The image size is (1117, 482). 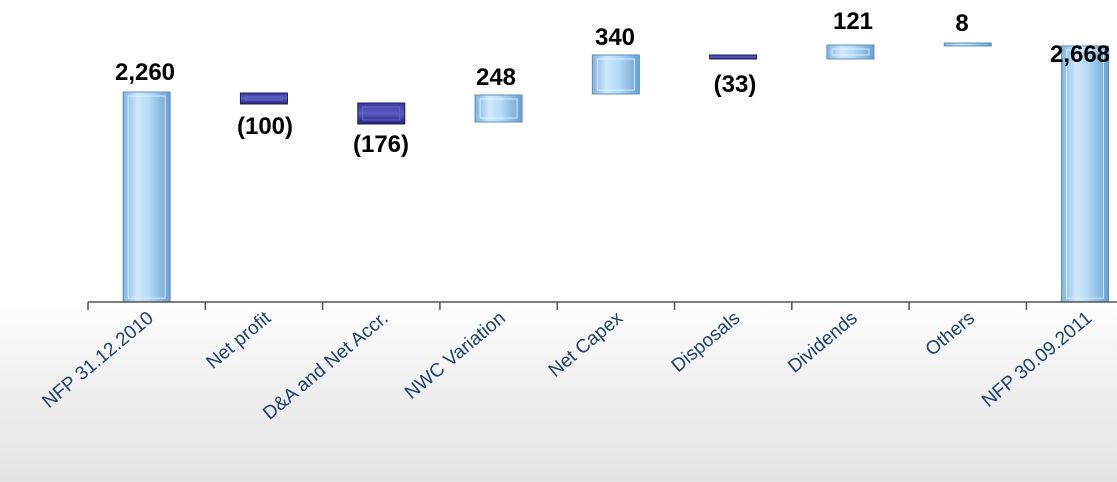 What do you see at coordinates (586, 344) in the screenshot?
I see `category-label: Net Capex` at bounding box center [586, 344].